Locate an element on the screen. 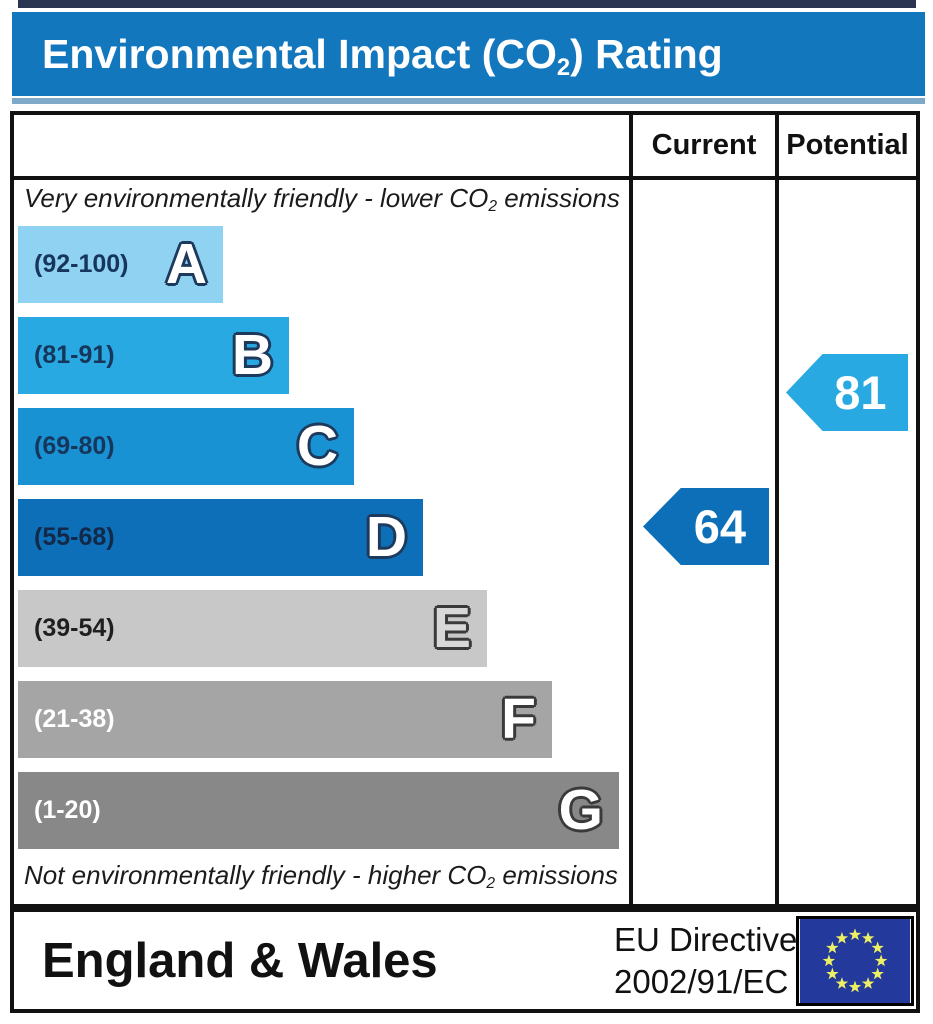  potential-column-divider is located at coordinates (777, 509).